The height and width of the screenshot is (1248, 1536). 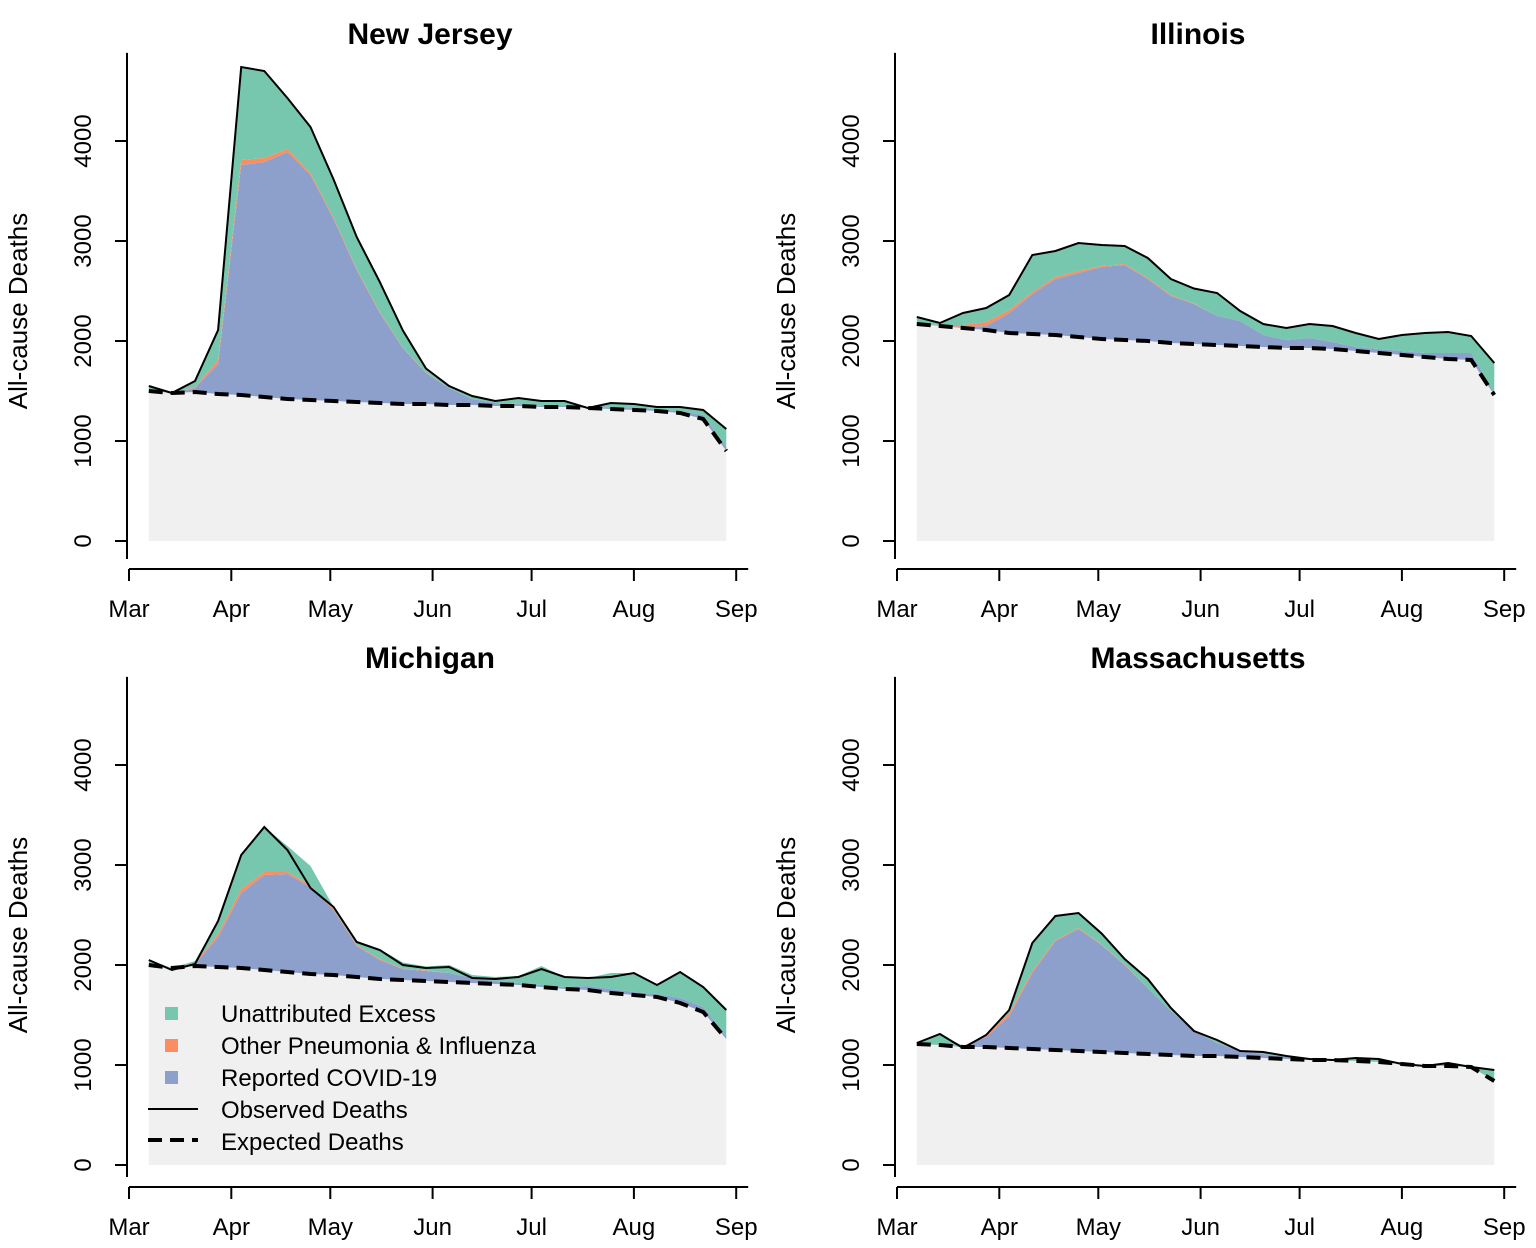 What do you see at coordinates (379, 1046) in the screenshot?
I see `legend-label: Other Pneumonia & Influenza` at bounding box center [379, 1046].